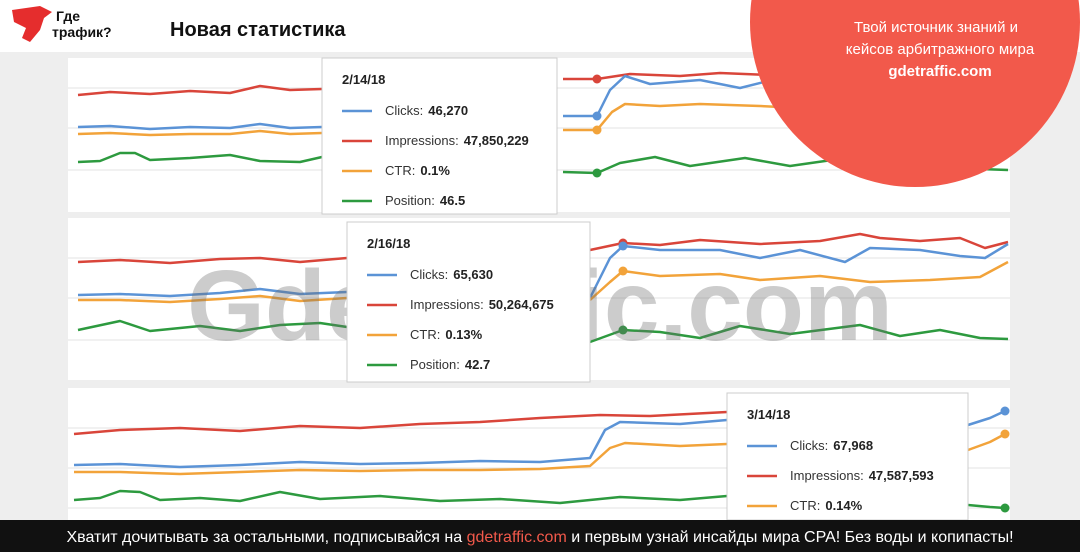  What do you see at coordinates (463, 334) in the screenshot?
I see `tooltip-value: 0.13%` at bounding box center [463, 334].